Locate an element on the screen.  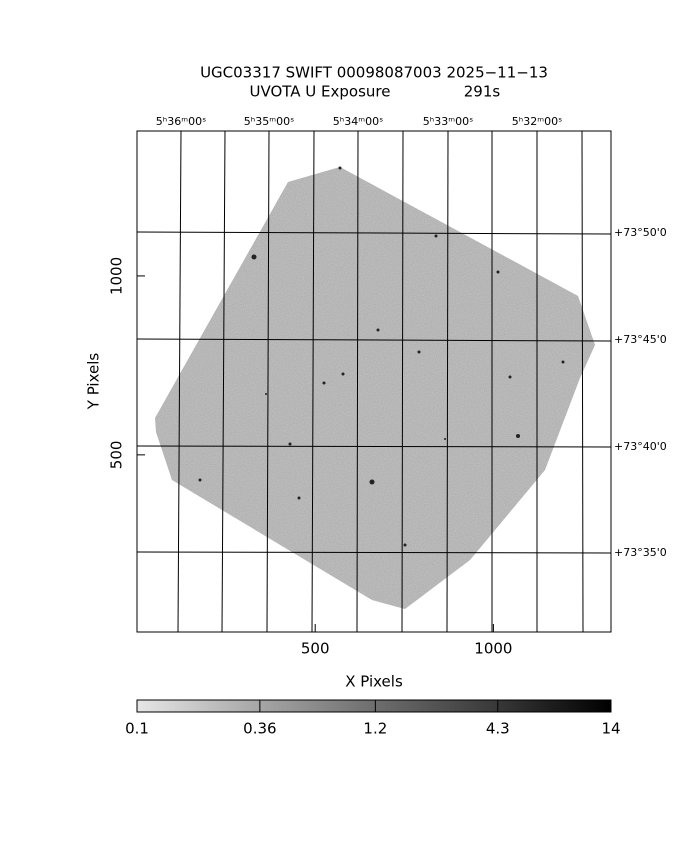
y-axis-label: Y Pixels is located at coordinates (94, 382).